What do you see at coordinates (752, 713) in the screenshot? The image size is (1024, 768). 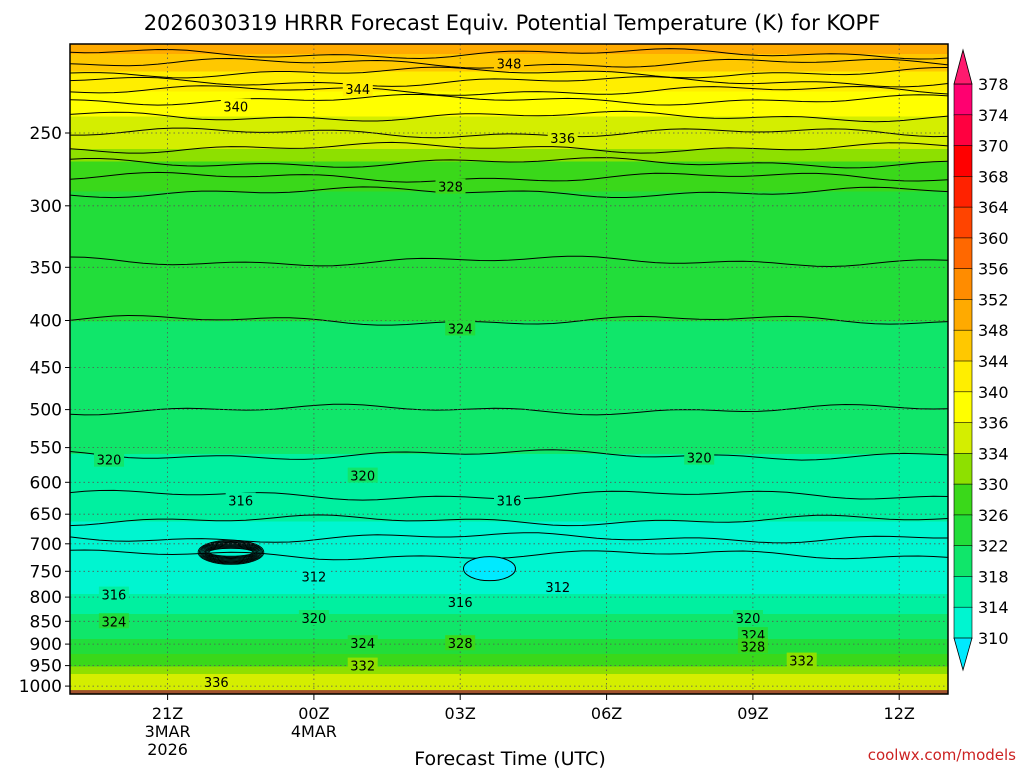 I see `x-tick-label: 09Z` at bounding box center [752, 713].